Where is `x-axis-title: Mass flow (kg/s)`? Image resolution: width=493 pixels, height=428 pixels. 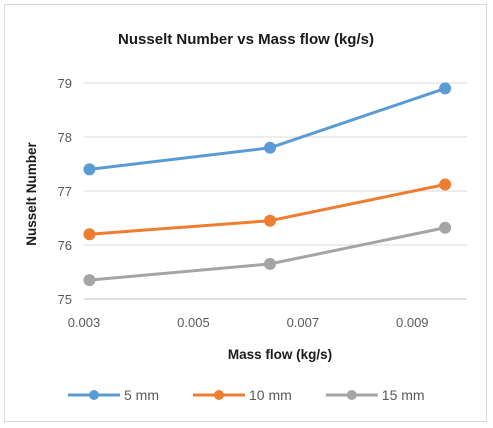
x-axis-title: Mass flow (kg/s) is located at coordinates (280, 354).